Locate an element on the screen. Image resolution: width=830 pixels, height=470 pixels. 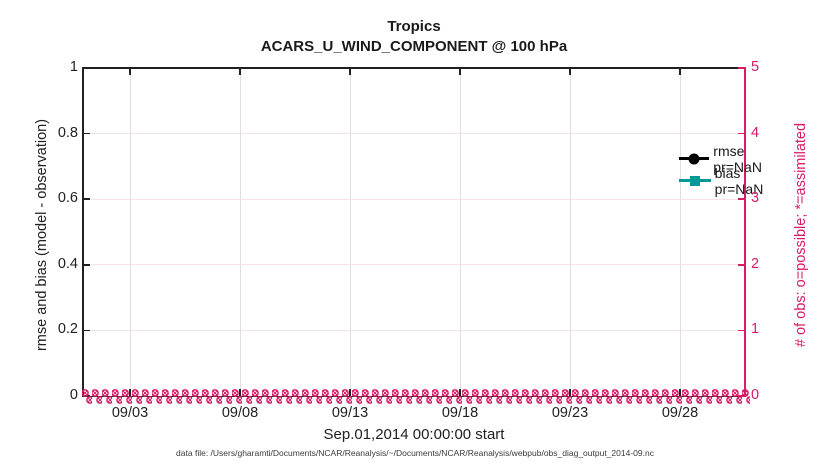
bias-line-sample is located at coordinates (695, 180).